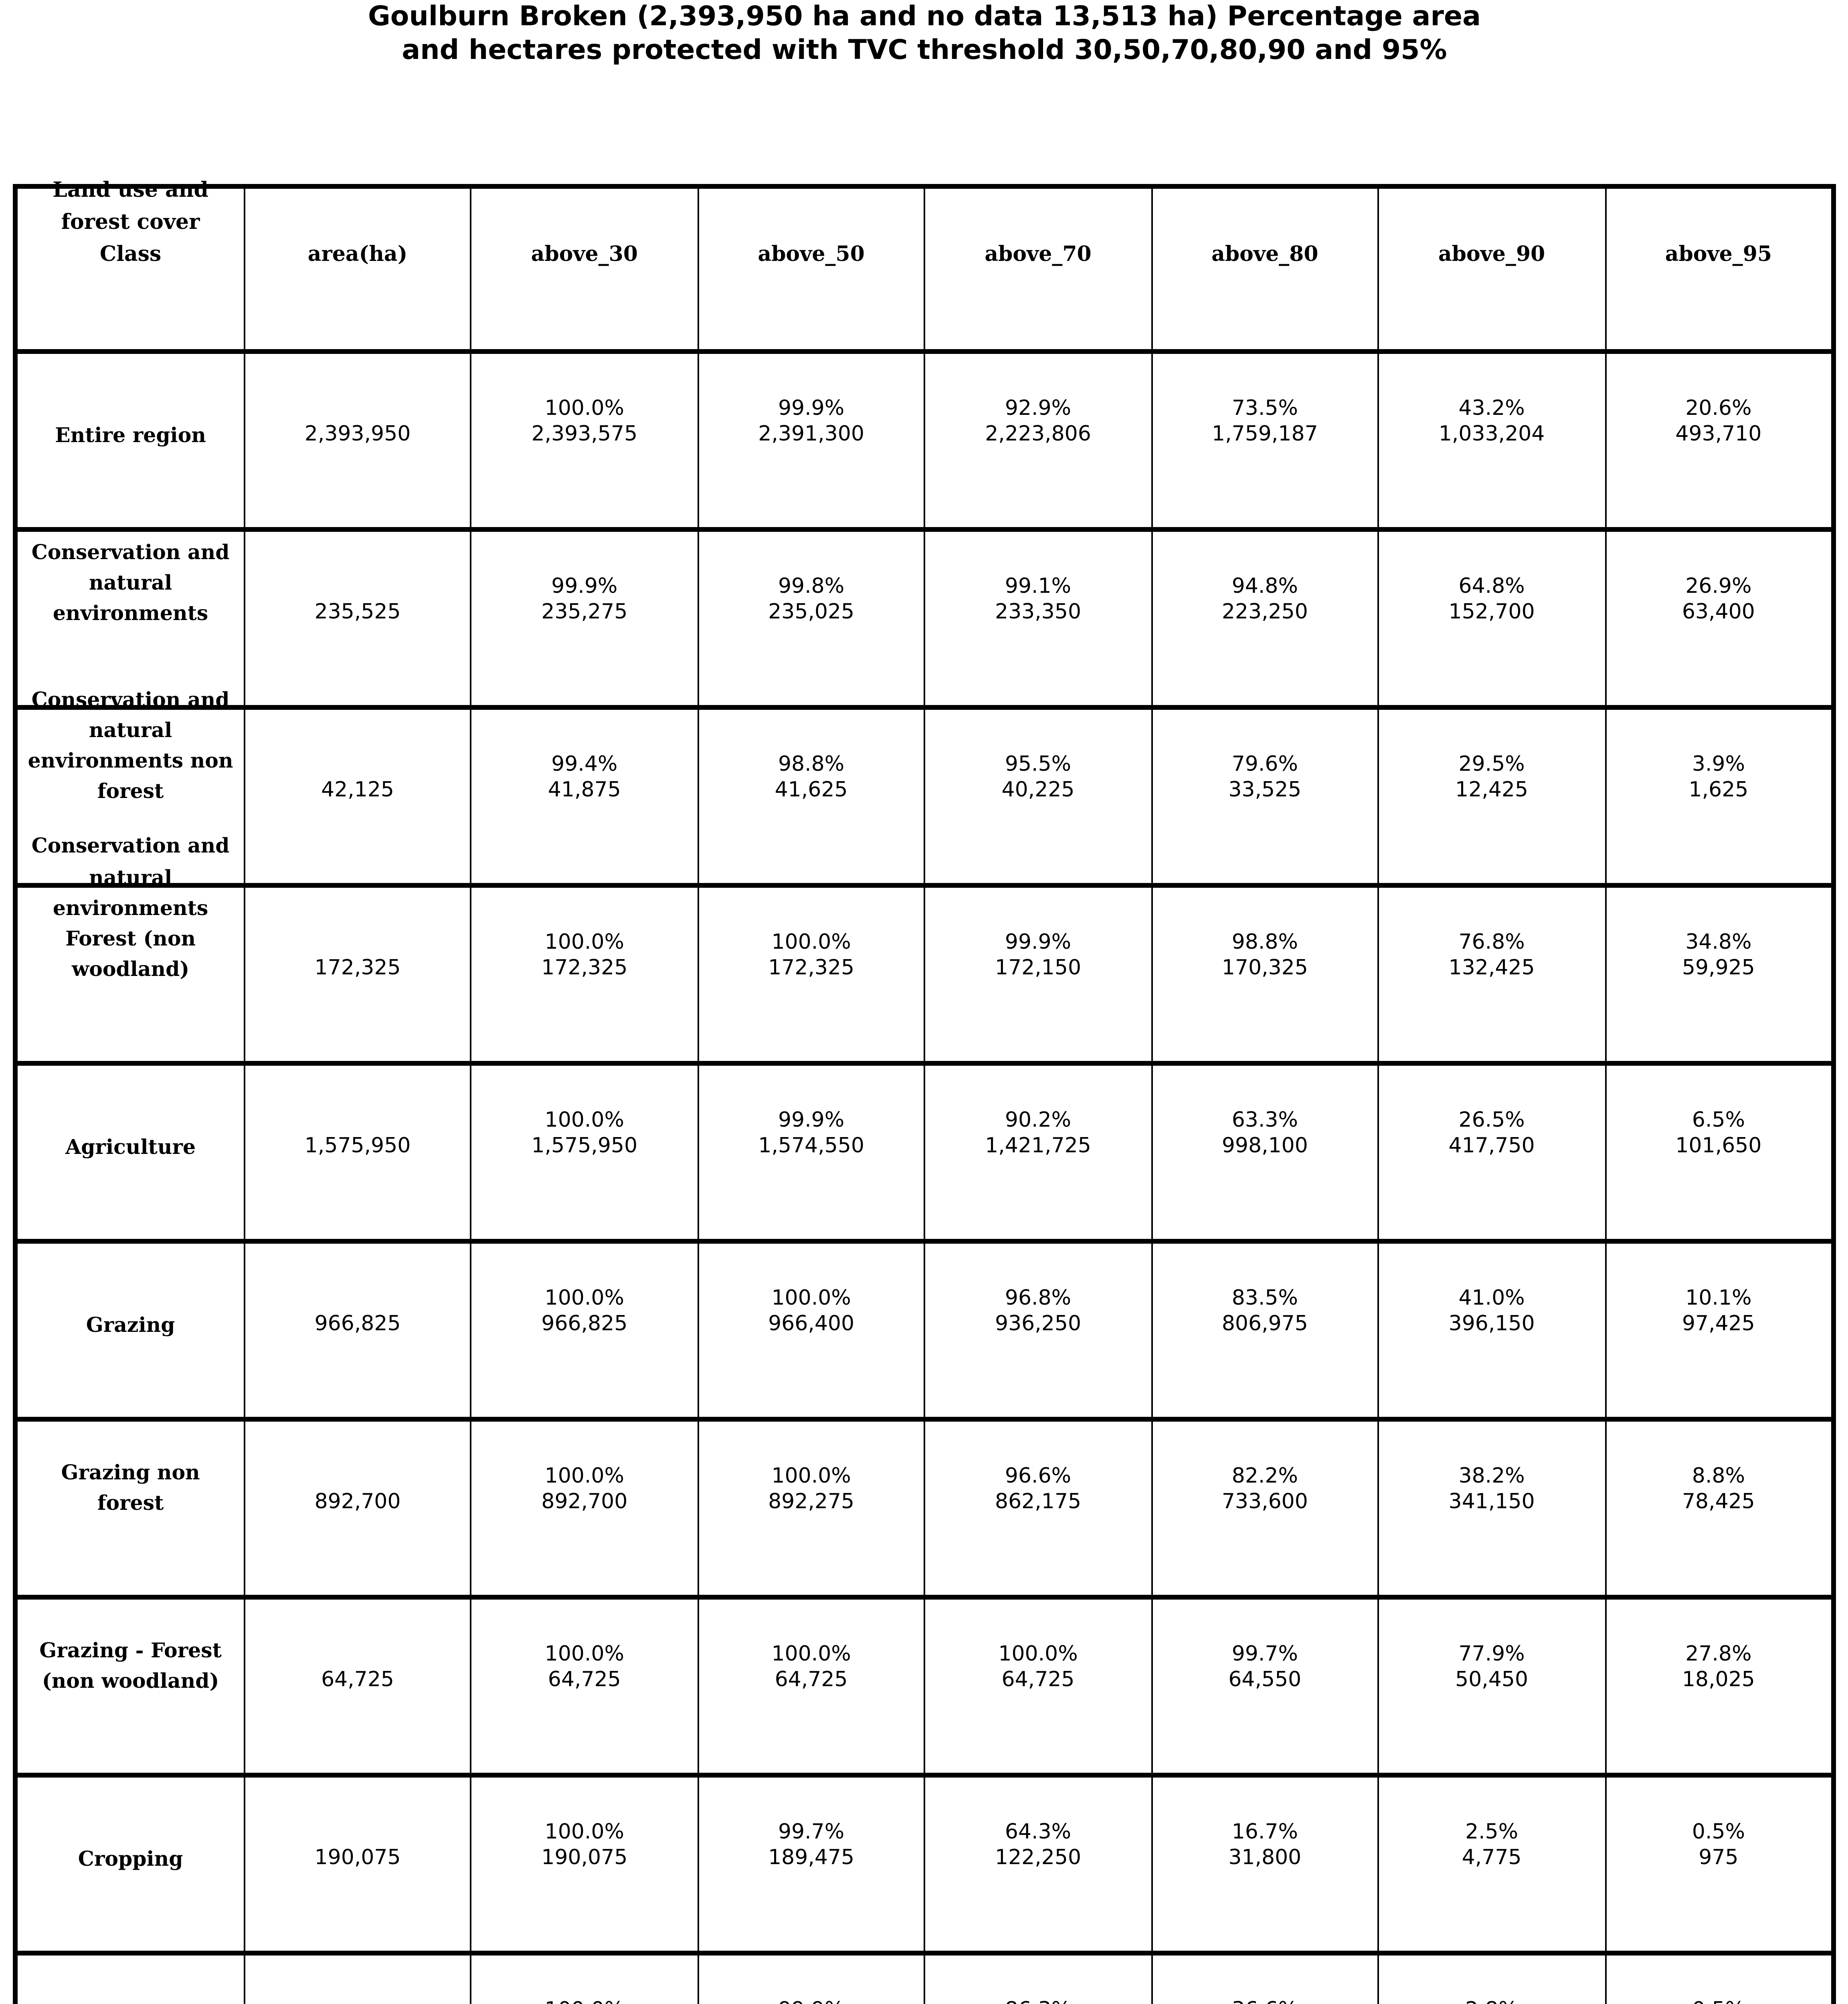 This screenshot has width=1848, height=2004. What do you see at coordinates (1263, 1331) in the screenshot?
I see `table-cell: 83.5% 806,975` at bounding box center [1263, 1331].